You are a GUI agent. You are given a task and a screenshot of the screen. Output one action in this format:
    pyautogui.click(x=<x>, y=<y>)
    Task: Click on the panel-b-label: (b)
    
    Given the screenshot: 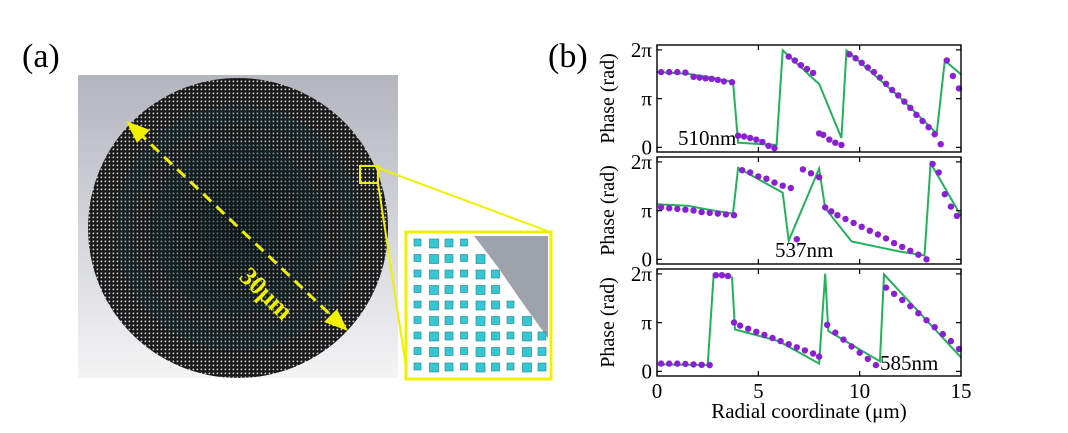 What is the action you would take?
    pyautogui.click(x=568, y=56)
    